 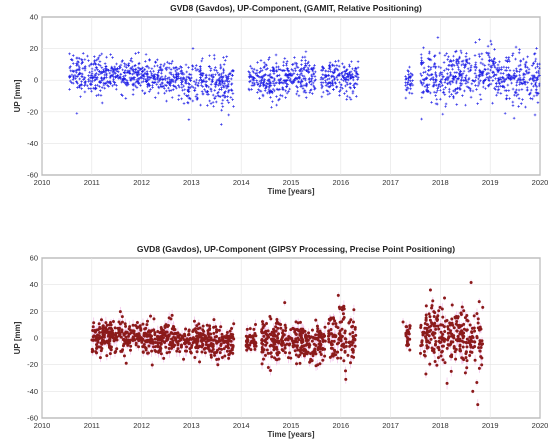 What do you see at coordinates (490, 182) in the screenshot?
I see `x-tick-label: 2019` at bounding box center [490, 182].